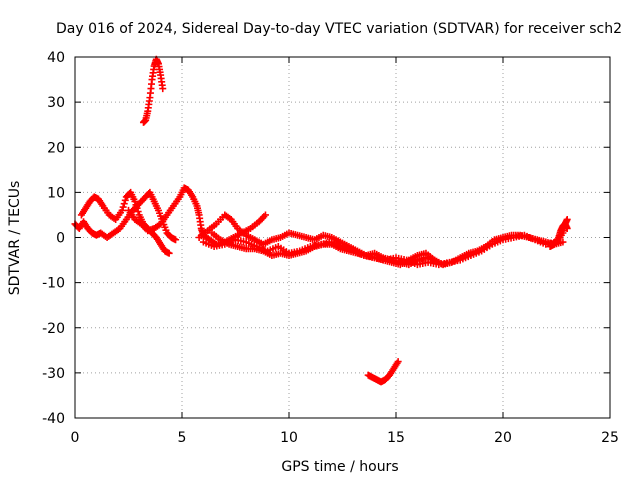 The height and width of the screenshot is (480, 640). Describe the element at coordinates (75, 438) in the screenshot. I see `x-tick-label: 0` at that location.